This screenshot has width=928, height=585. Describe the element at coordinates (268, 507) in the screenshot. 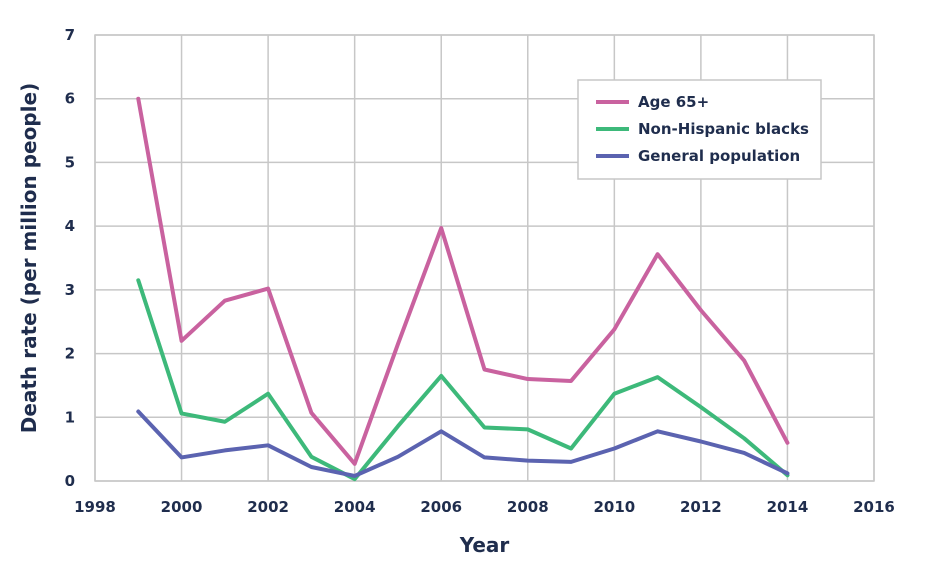

I see `x-tick-label: 2002` at that location.